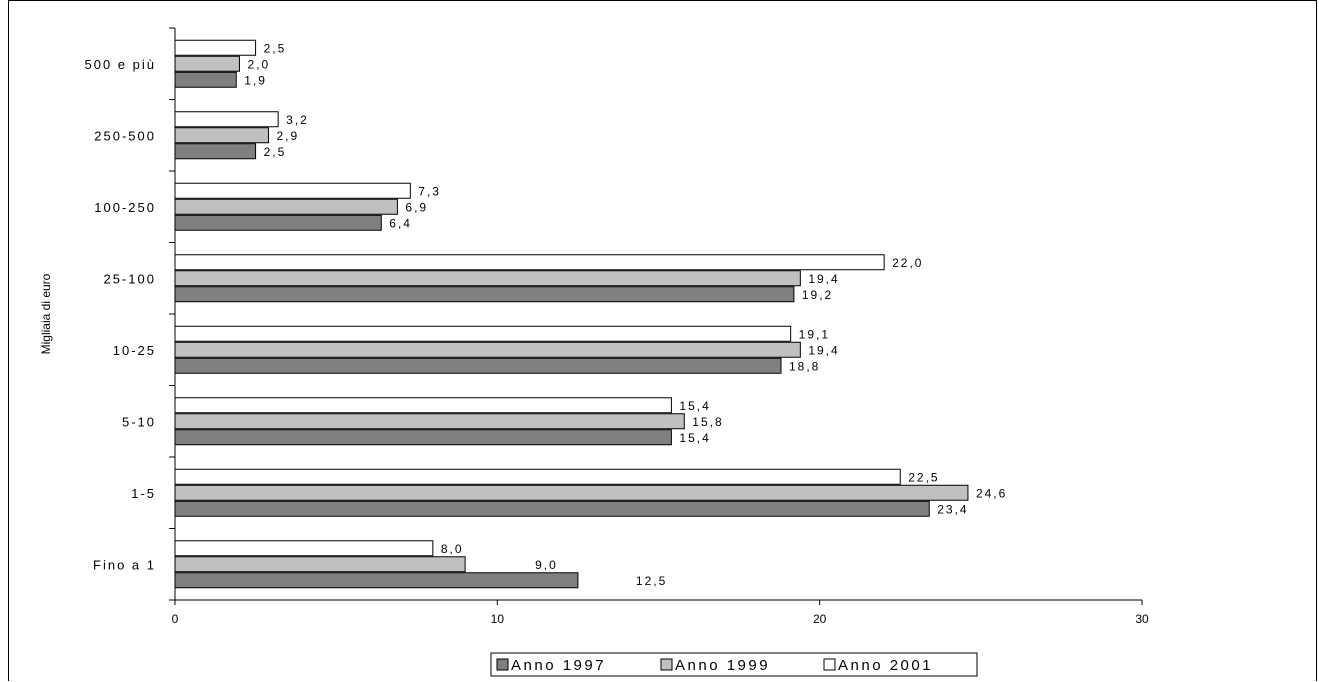 The height and width of the screenshot is (682, 1319). I want to click on data-label: 19,1, so click(814, 334).